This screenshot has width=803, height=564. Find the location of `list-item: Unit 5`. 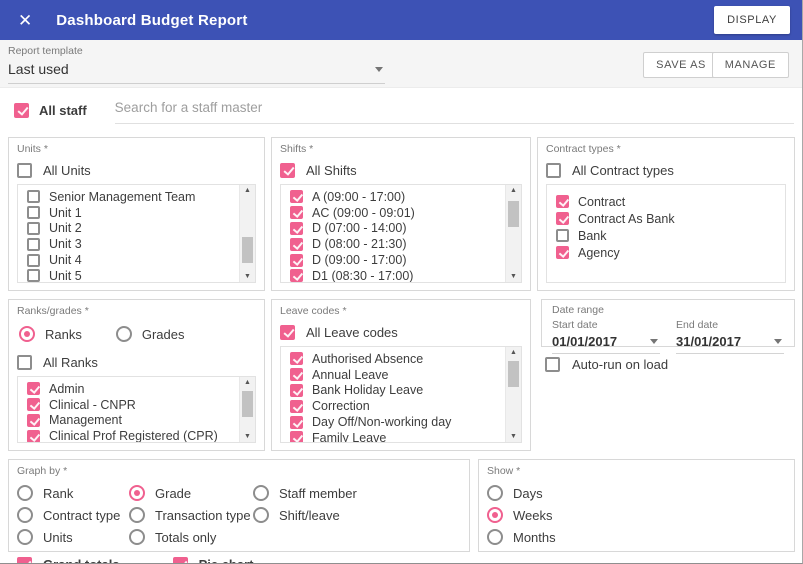

list-item: Unit 5 is located at coordinates (132, 275).